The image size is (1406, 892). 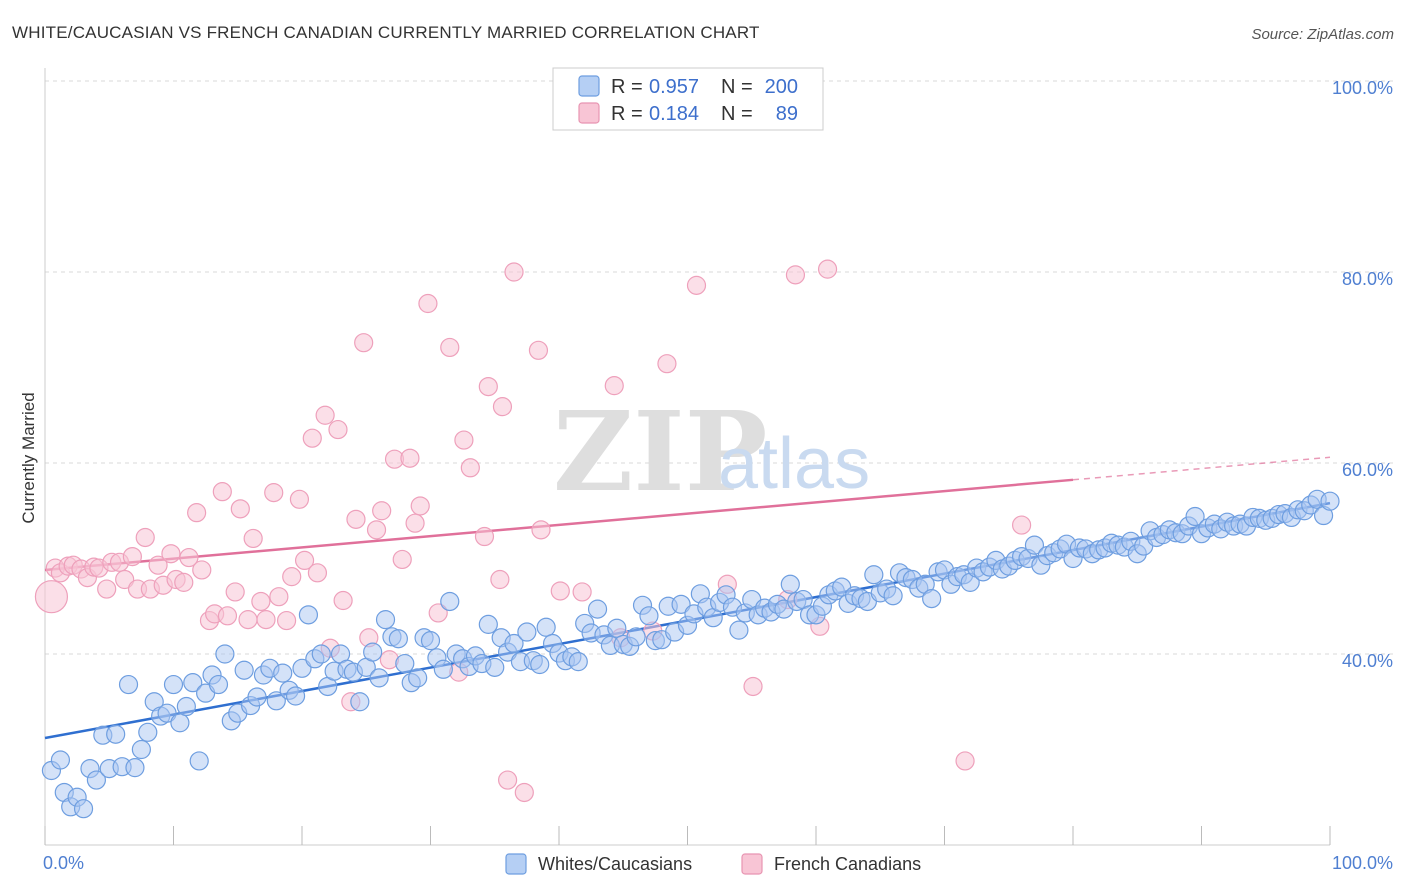 I want to click on legend-n-value-1: 200, so click(x=781, y=87).